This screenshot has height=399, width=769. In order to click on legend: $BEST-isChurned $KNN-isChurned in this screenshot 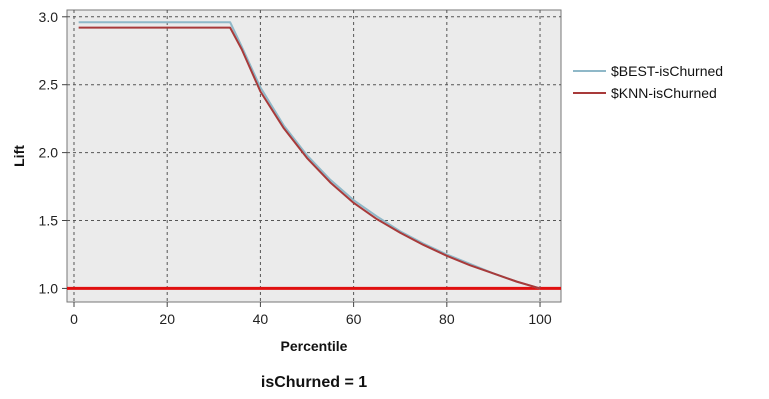, I will do `click(648, 82)`.